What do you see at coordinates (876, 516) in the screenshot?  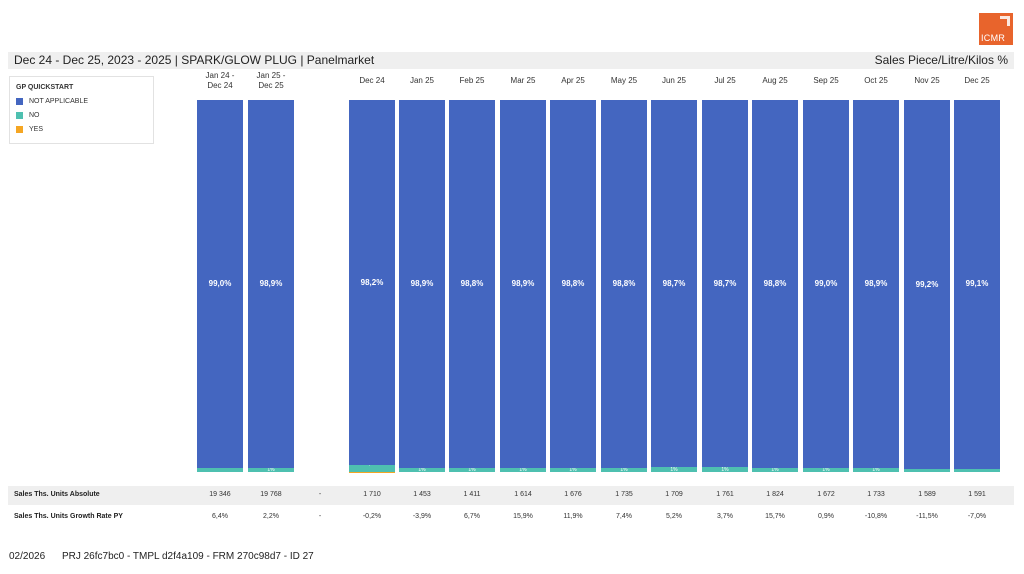 I see `table-cell: -10,8%` at bounding box center [876, 516].